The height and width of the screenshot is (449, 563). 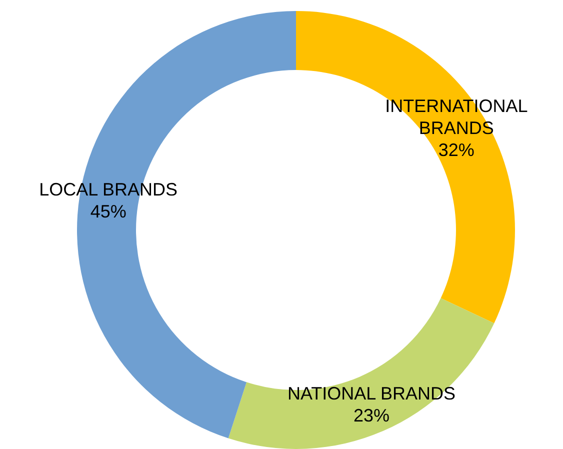 I want to click on data-label: 45%, so click(x=108, y=211).